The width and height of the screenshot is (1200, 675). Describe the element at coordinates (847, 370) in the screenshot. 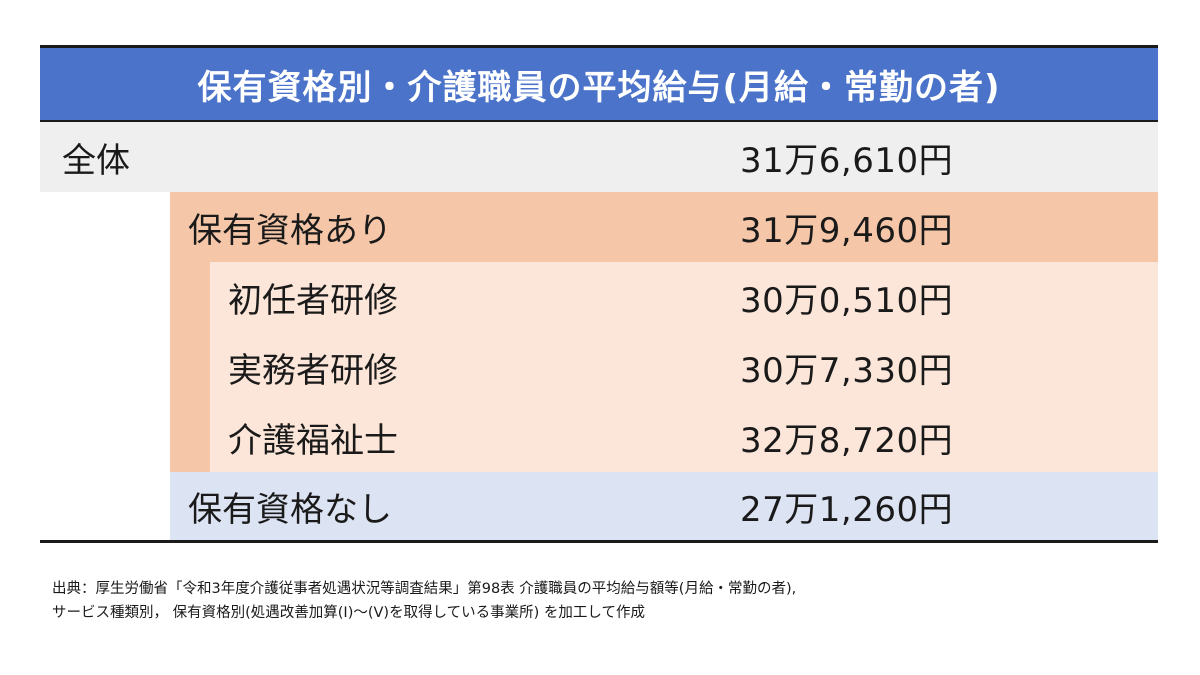

I see `row-sub-value: 30万7,330円` at that location.